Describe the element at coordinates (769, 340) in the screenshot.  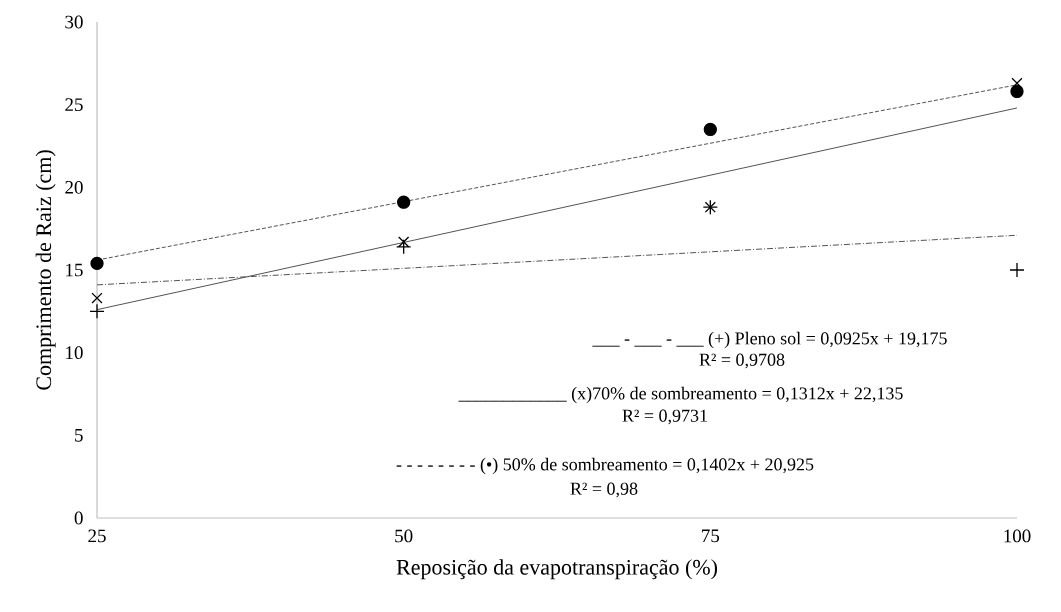
I see `annotation: ___ - ___ - ___ (+) Pleno sol = 0,0925x + 19,175` at that location.